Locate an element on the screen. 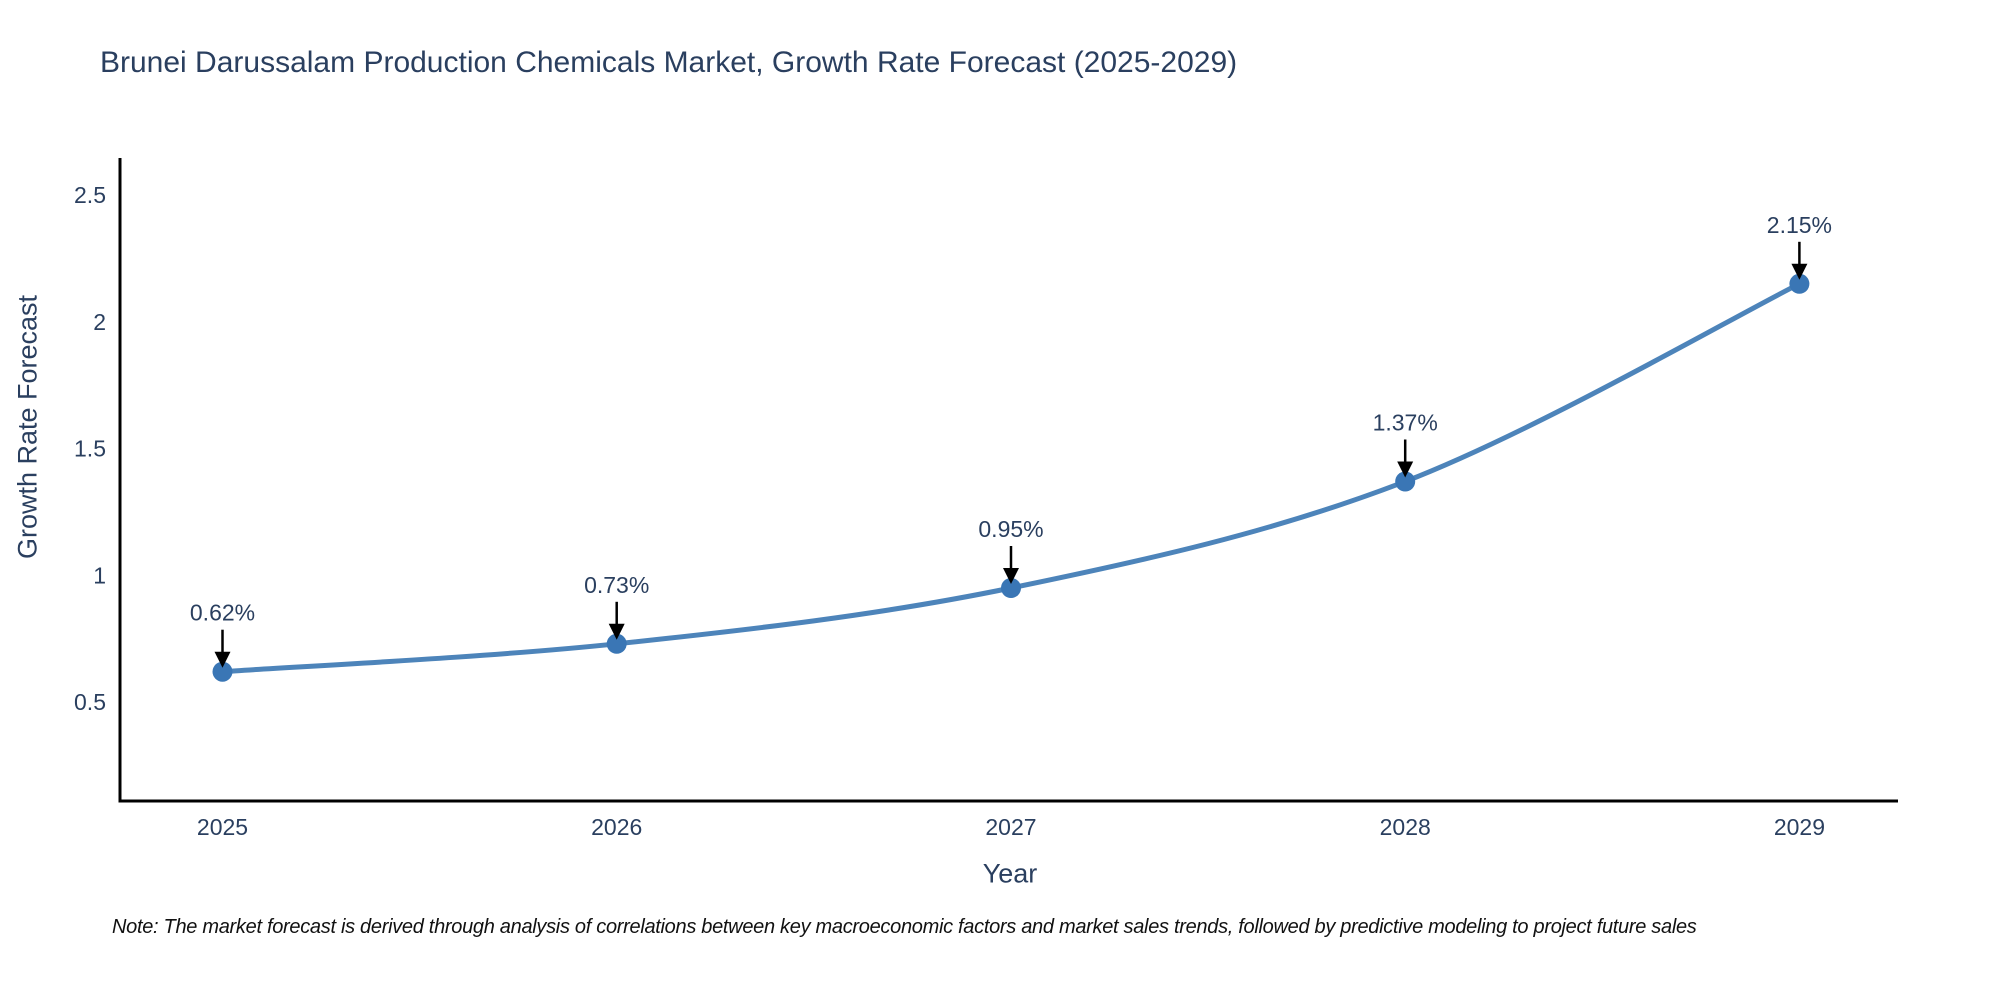 The width and height of the screenshot is (2000, 1000). x-tick-label: 2027 is located at coordinates (1010, 827).